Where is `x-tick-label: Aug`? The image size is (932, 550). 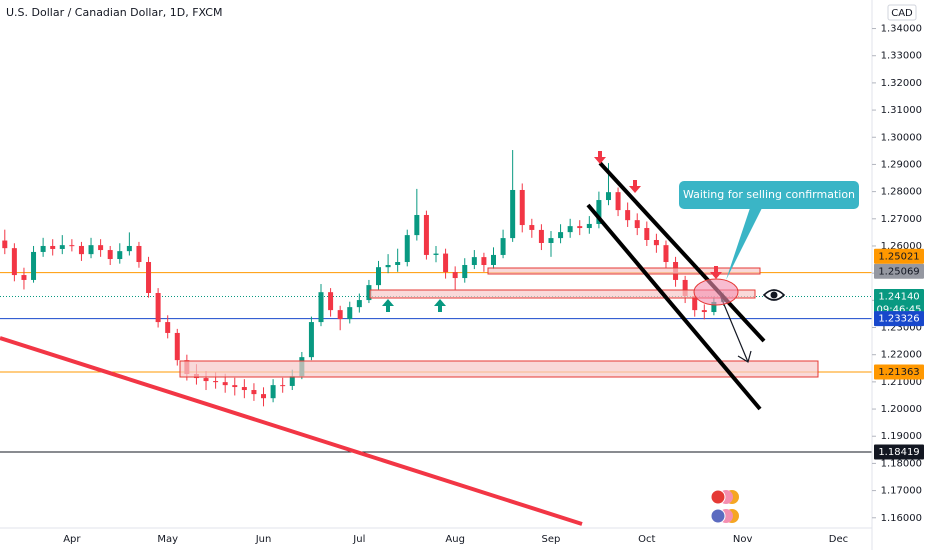
x-tick-label: Aug is located at coordinates (455, 539).